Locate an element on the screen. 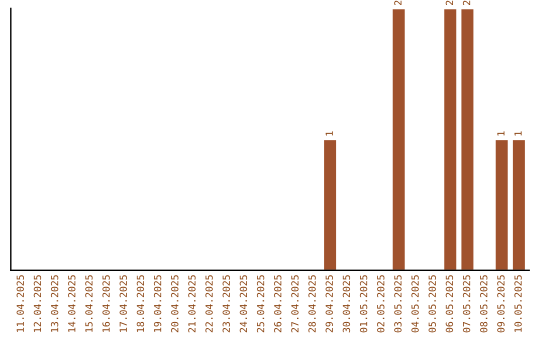 This screenshot has width=540, height=340. x-tick-label: 17.04.2025 is located at coordinates (123, 303).